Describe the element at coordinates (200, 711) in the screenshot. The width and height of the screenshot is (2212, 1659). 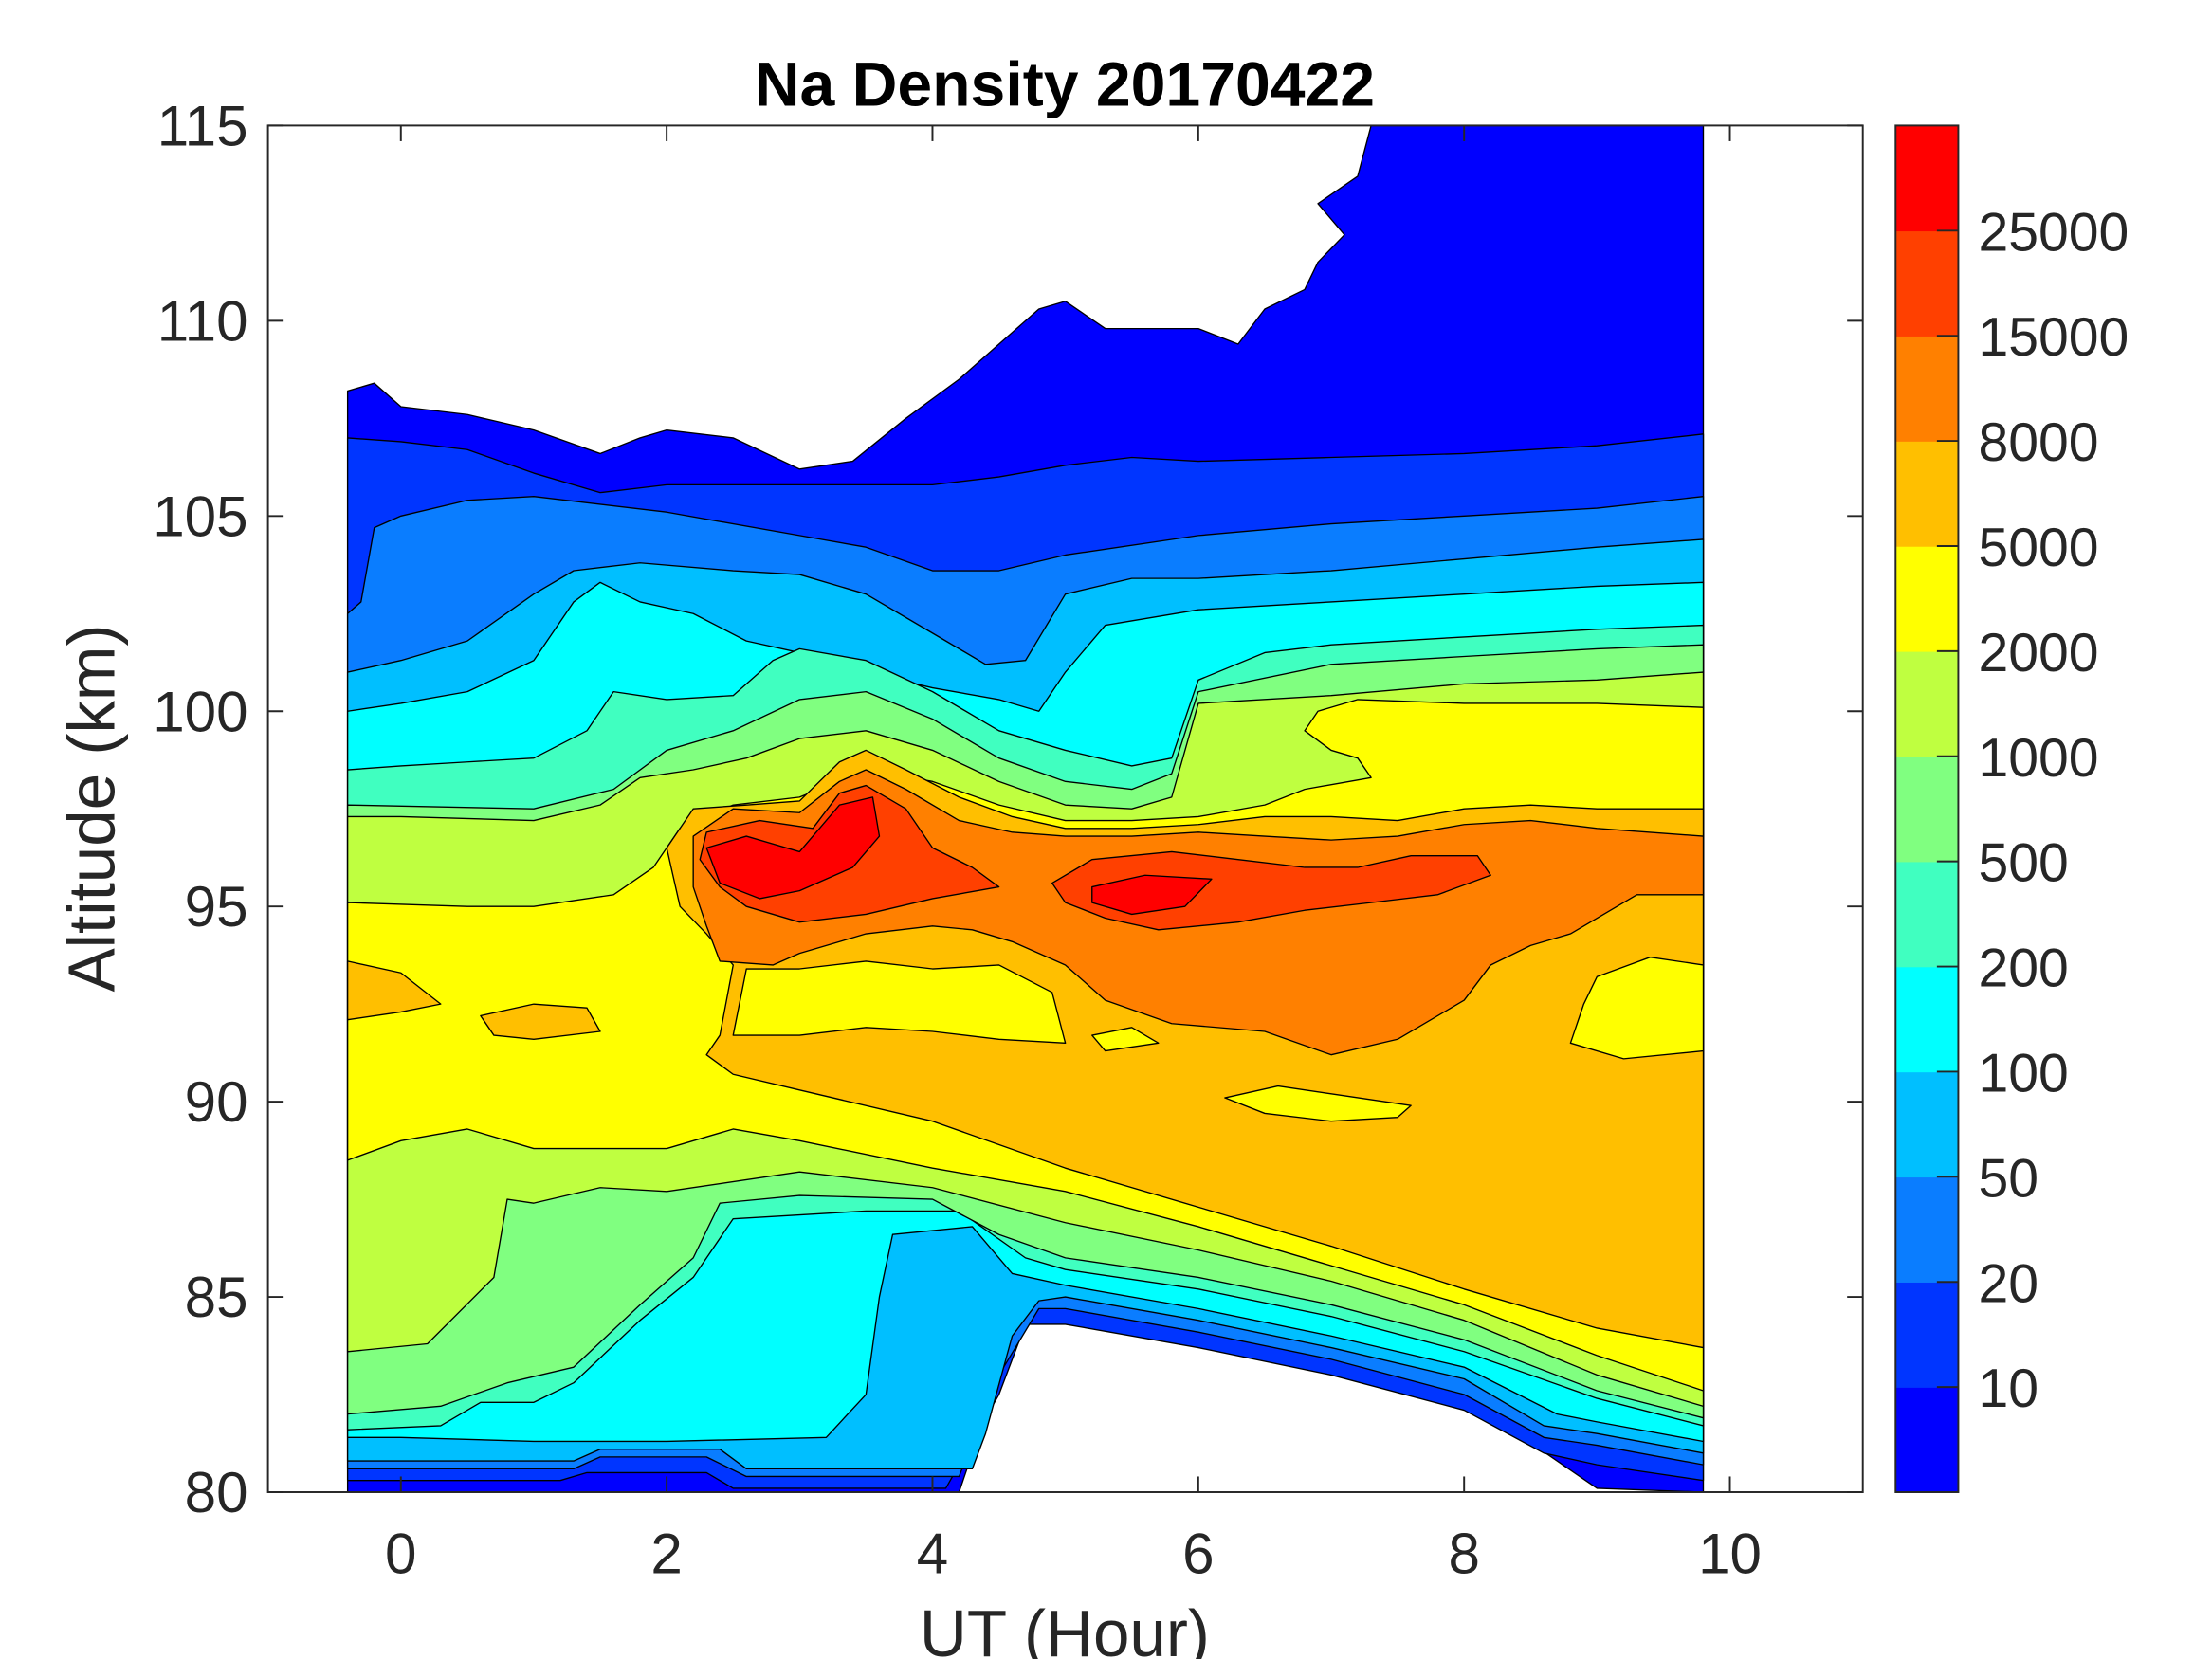
I see `y-tick-label: 100` at that location.